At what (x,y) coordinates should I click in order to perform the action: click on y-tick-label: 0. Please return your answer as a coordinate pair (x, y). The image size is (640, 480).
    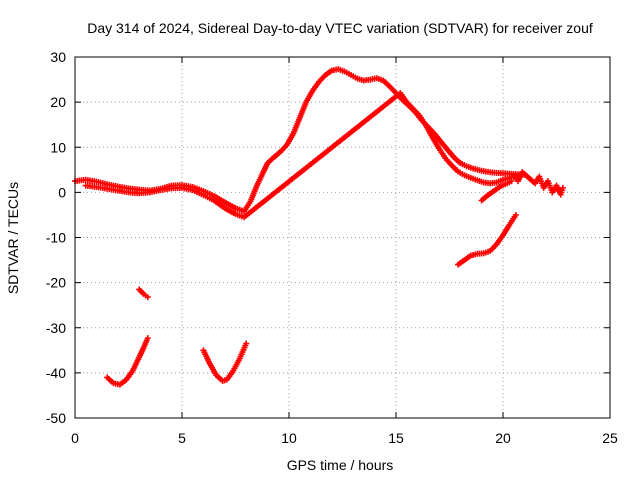
    Looking at the image, I should click on (62, 192).